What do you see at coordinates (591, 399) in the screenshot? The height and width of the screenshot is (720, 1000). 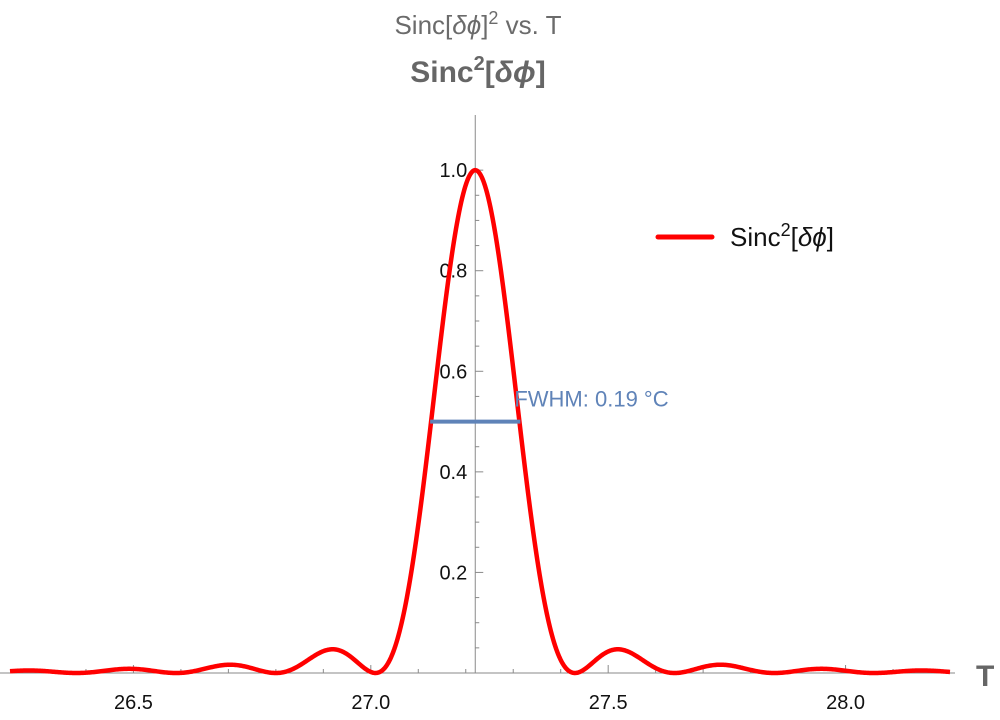 I see `fwhm-label: FWHM: 0.19 °C` at bounding box center [591, 399].